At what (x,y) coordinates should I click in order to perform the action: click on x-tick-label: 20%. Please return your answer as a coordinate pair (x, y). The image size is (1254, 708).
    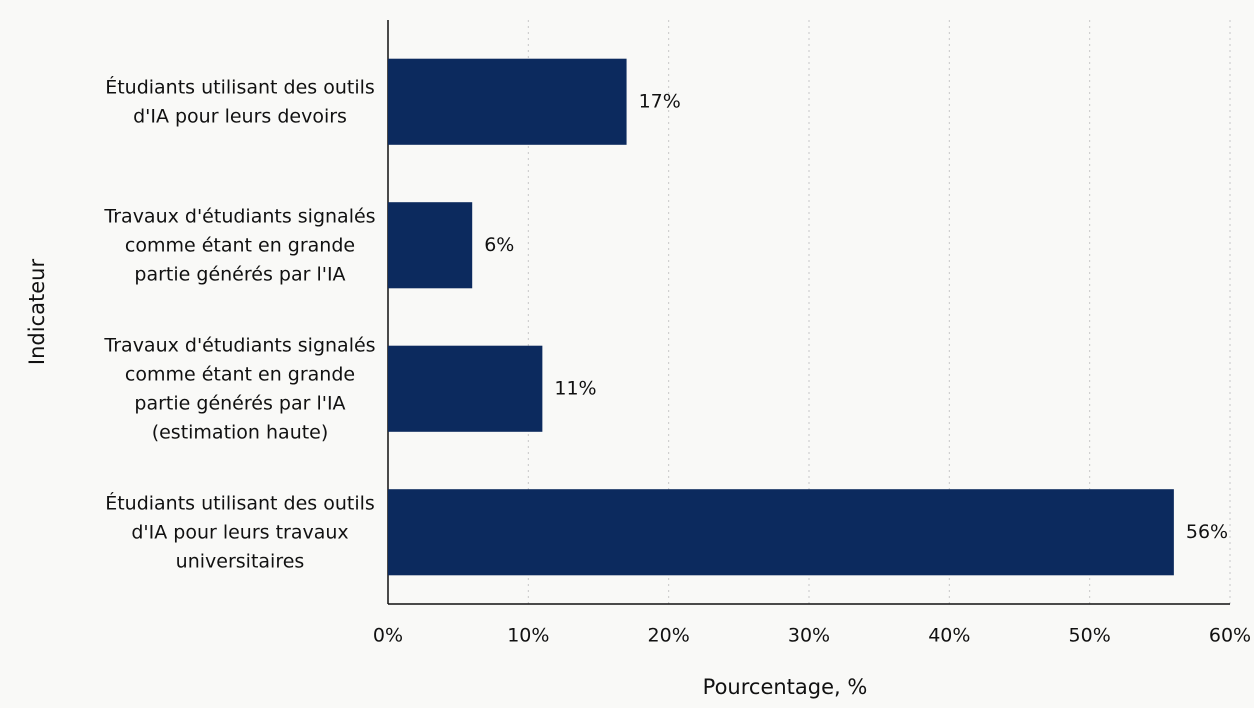
    Looking at the image, I should click on (669, 636).